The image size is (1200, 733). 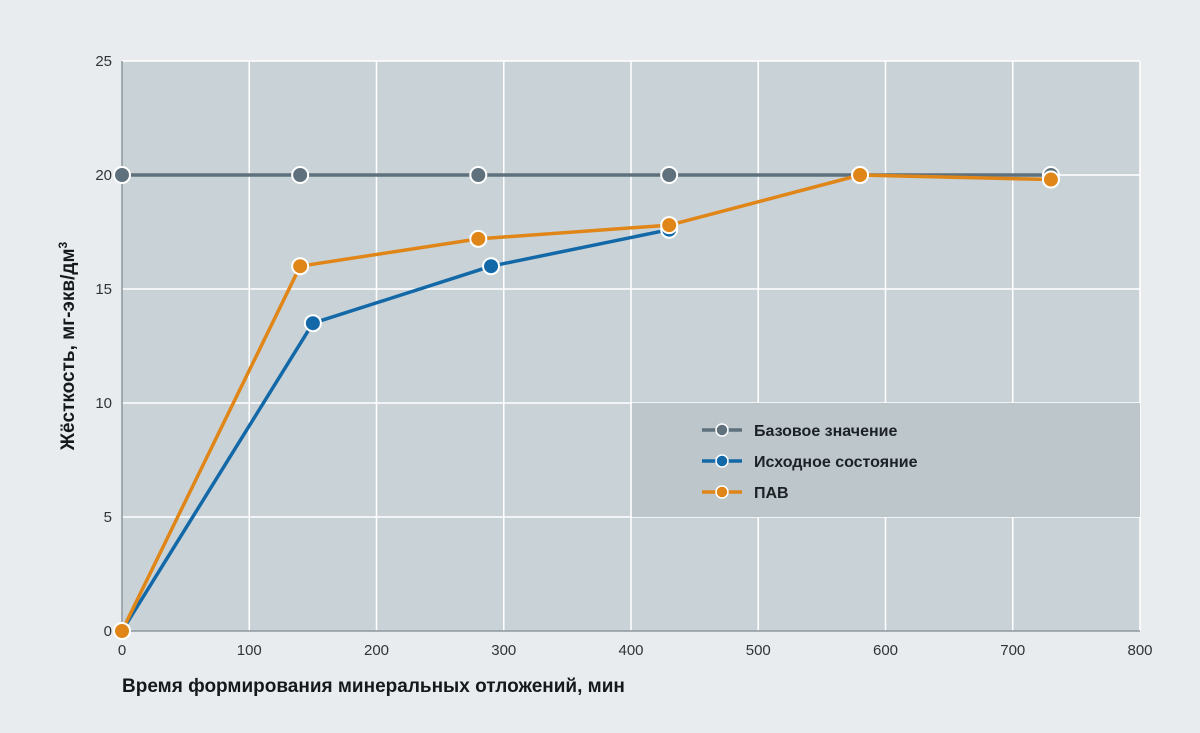 What do you see at coordinates (825, 431) in the screenshot?
I see `legend-label: Базовое значение` at bounding box center [825, 431].